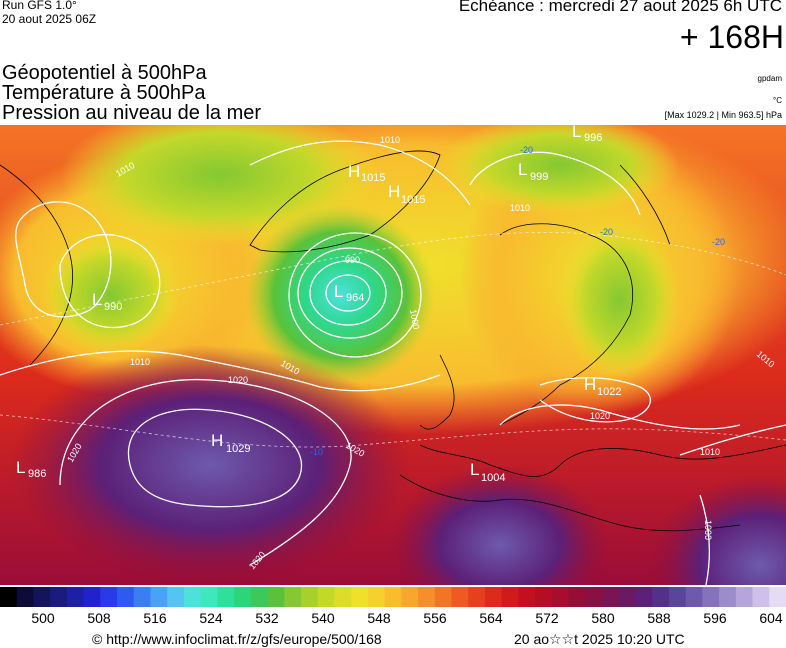  What do you see at coordinates (104, 73) in the screenshot?
I see `legend-geopotential: Géopotentiel à 500hPa` at bounding box center [104, 73].